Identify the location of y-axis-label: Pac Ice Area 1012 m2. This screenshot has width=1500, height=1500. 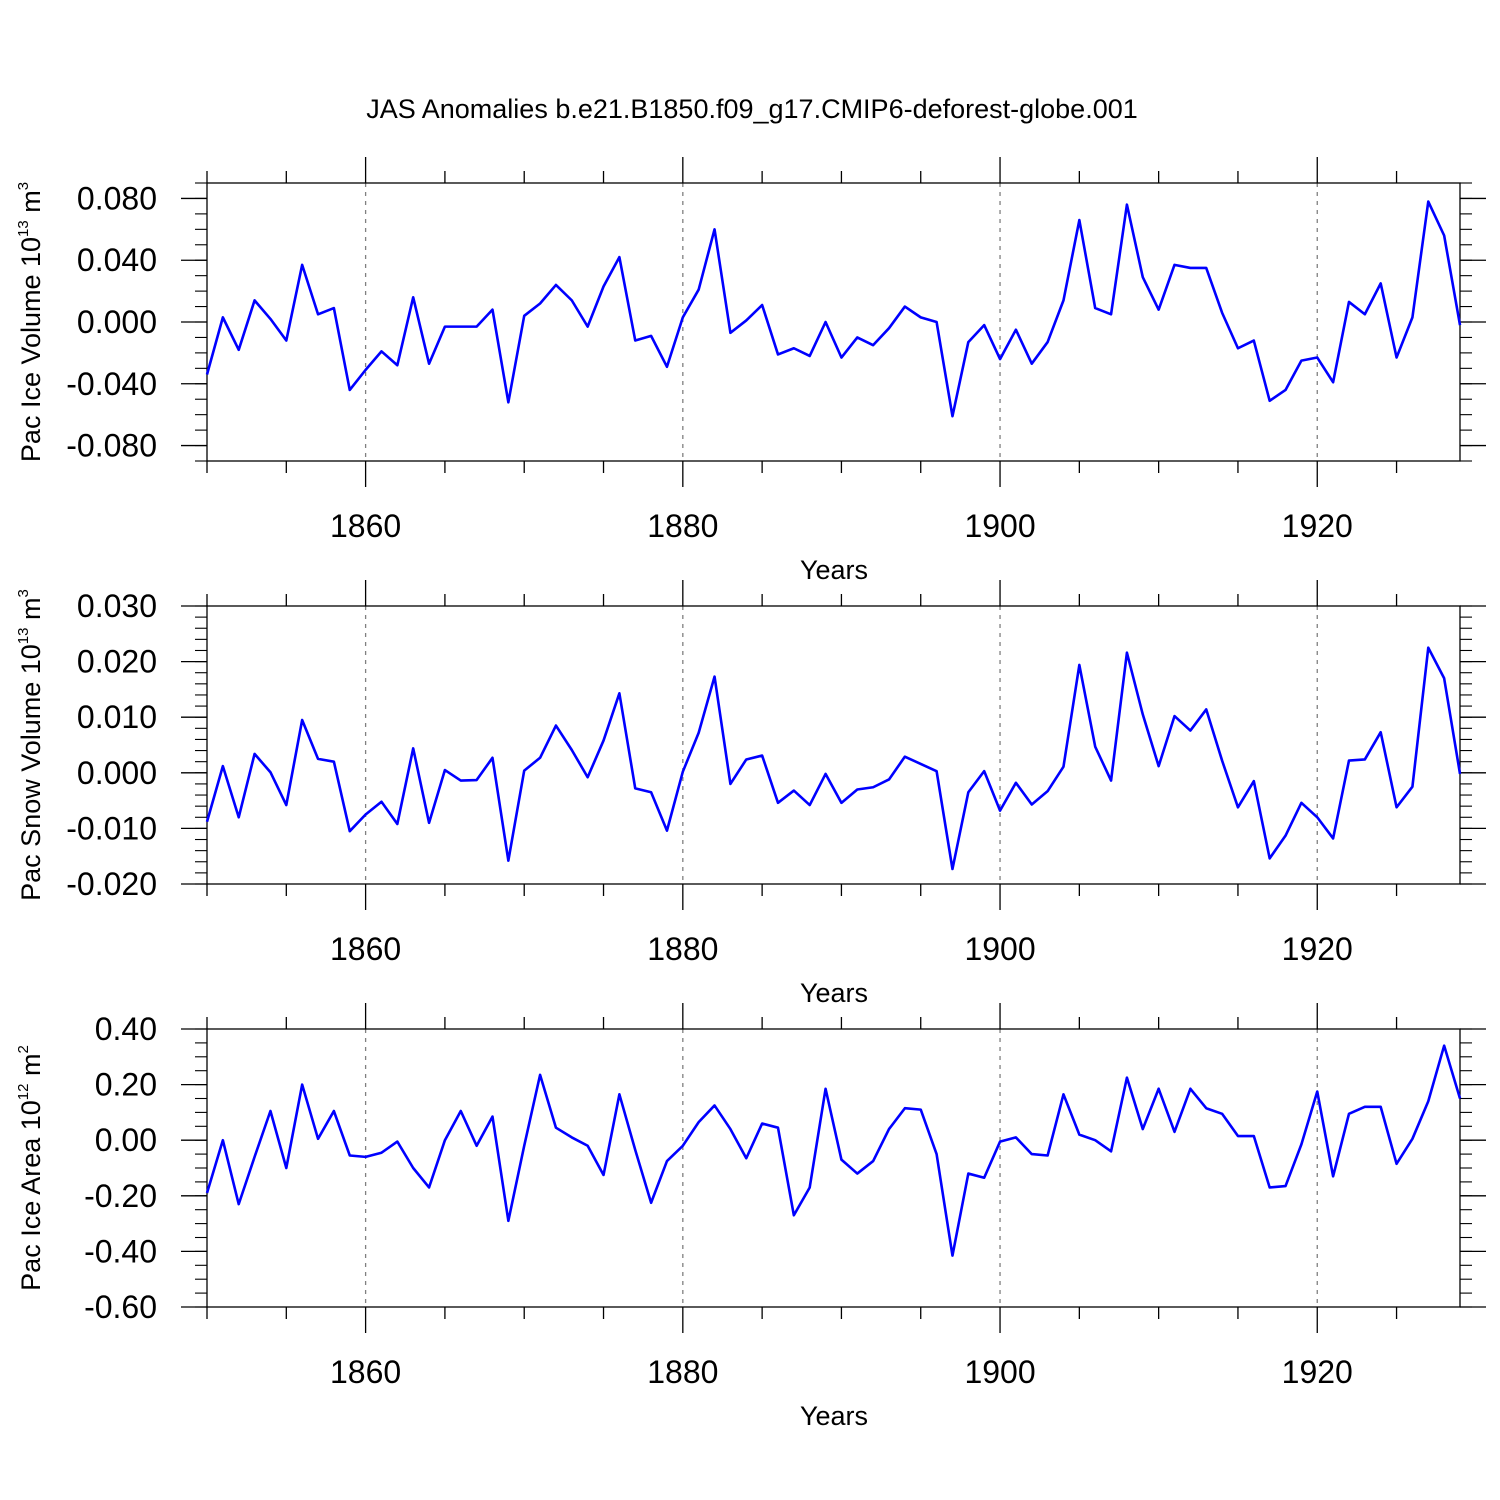
(30, 1168).